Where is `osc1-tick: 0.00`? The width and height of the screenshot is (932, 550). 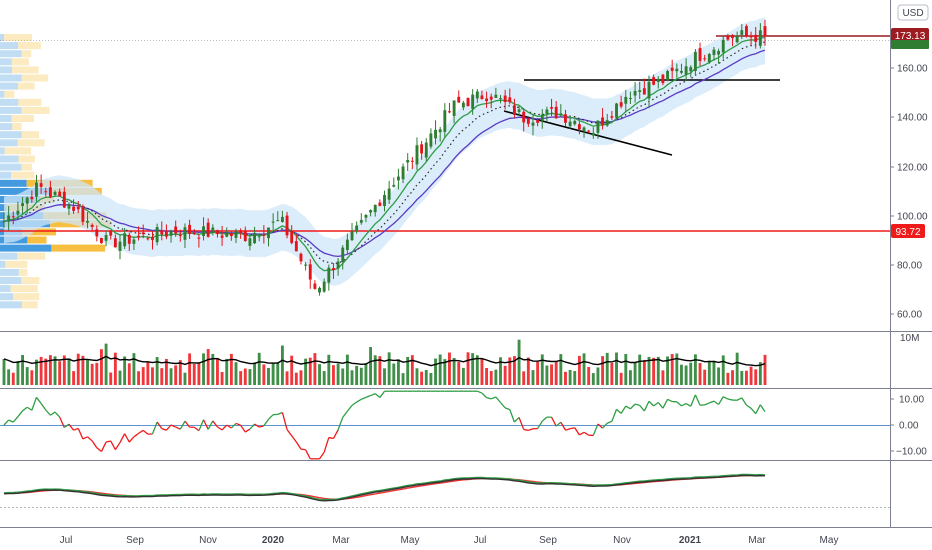 osc1-tick: 0.00 is located at coordinates (909, 426).